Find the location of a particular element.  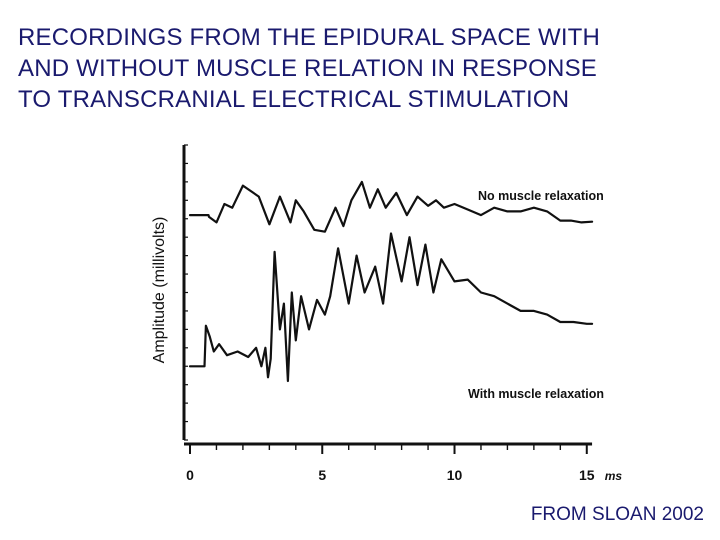

x-axis-unit-label: ms is located at coordinates (614, 476).